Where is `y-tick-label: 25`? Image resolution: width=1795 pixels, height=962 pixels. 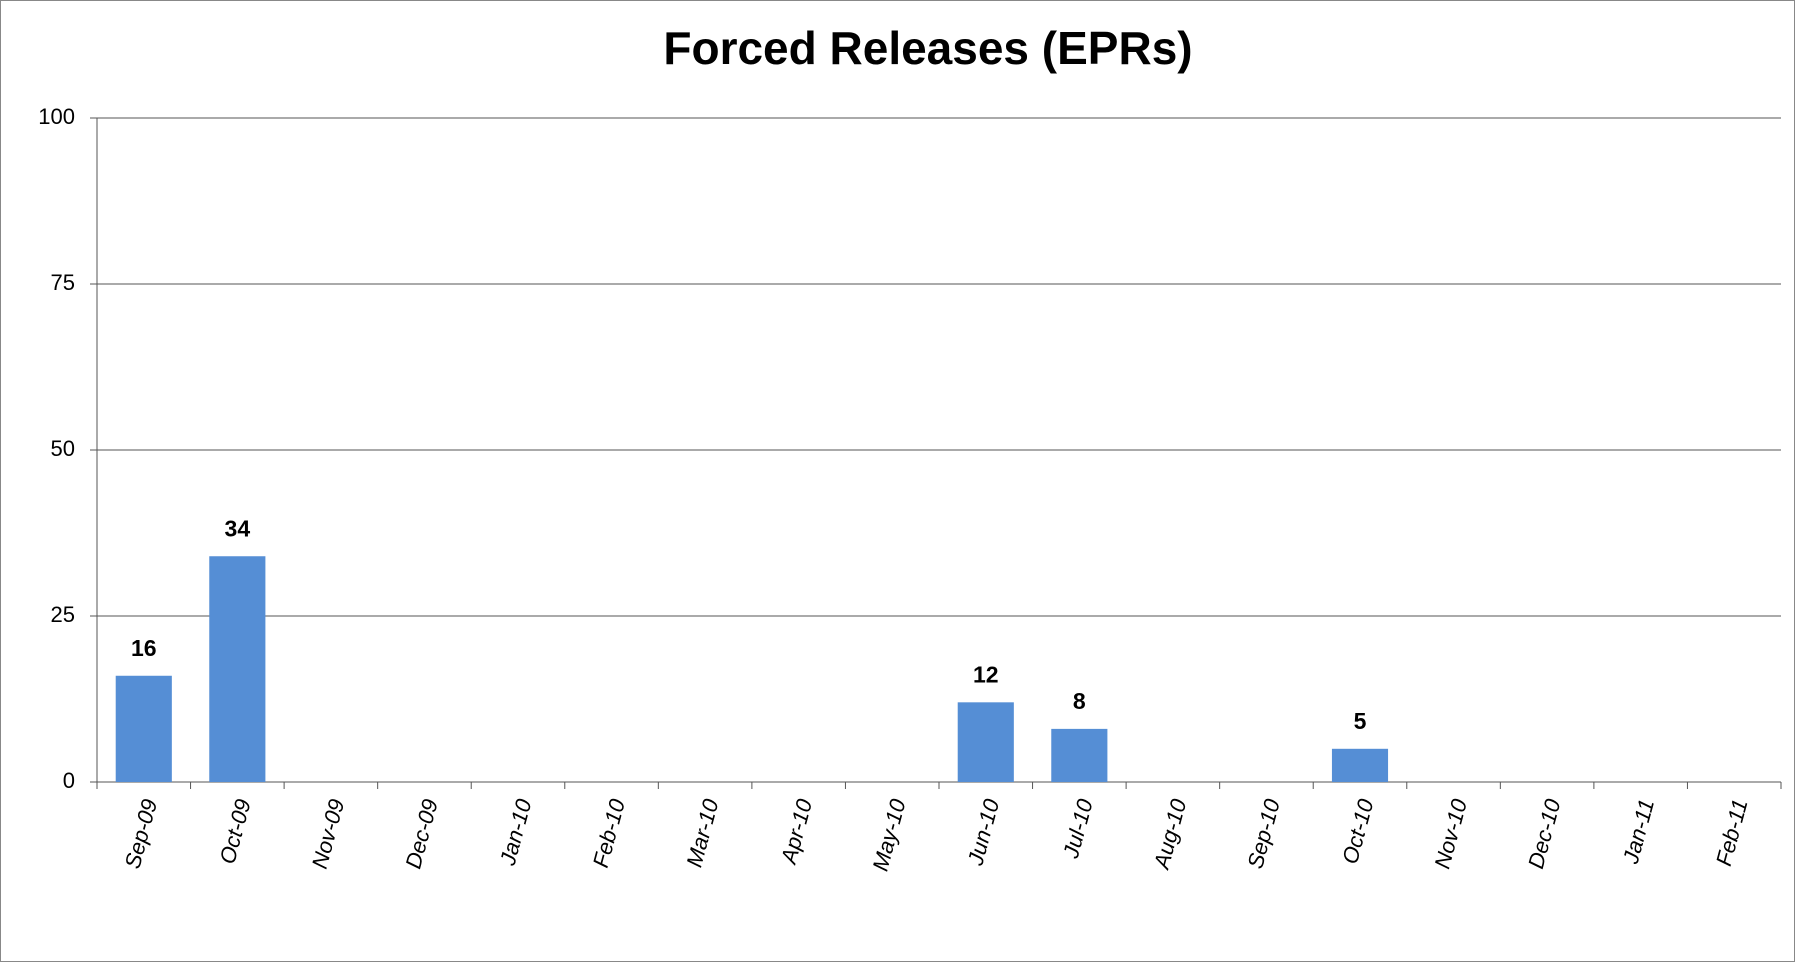 y-tick-label: 25 is located at coordinates (63, 614).